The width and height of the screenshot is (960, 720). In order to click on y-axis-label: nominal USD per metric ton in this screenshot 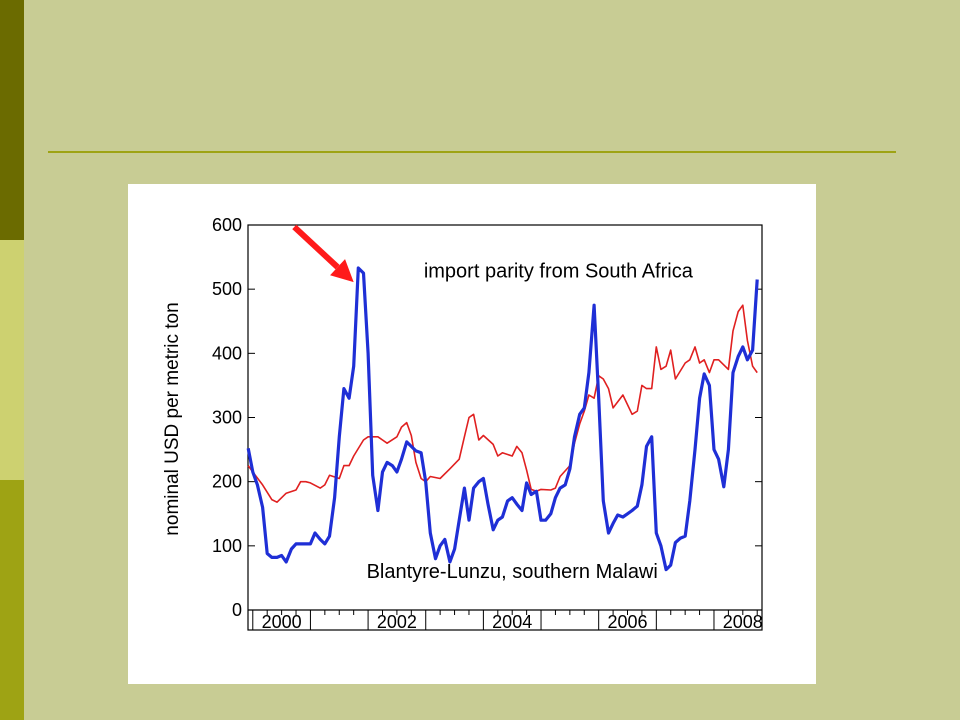, I will do `click(172, 418)`.